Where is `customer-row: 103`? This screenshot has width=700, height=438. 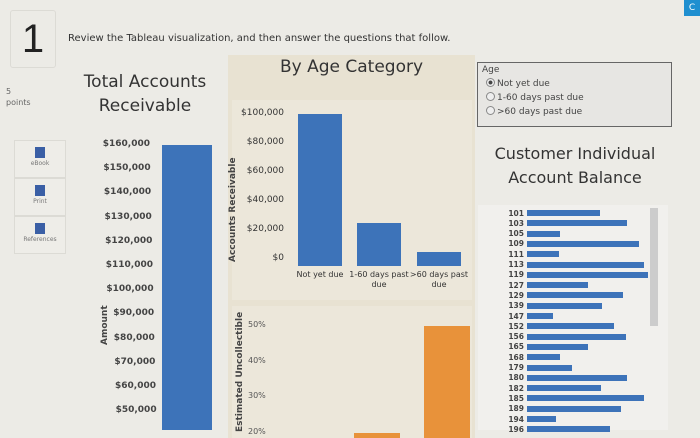 customer-row: 103 is located at coordinates (553, 223).